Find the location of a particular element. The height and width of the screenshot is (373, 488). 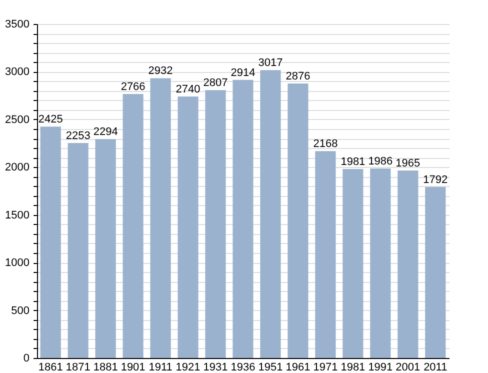

x-tick-label: 2011 is located at coordinates (436, 367).